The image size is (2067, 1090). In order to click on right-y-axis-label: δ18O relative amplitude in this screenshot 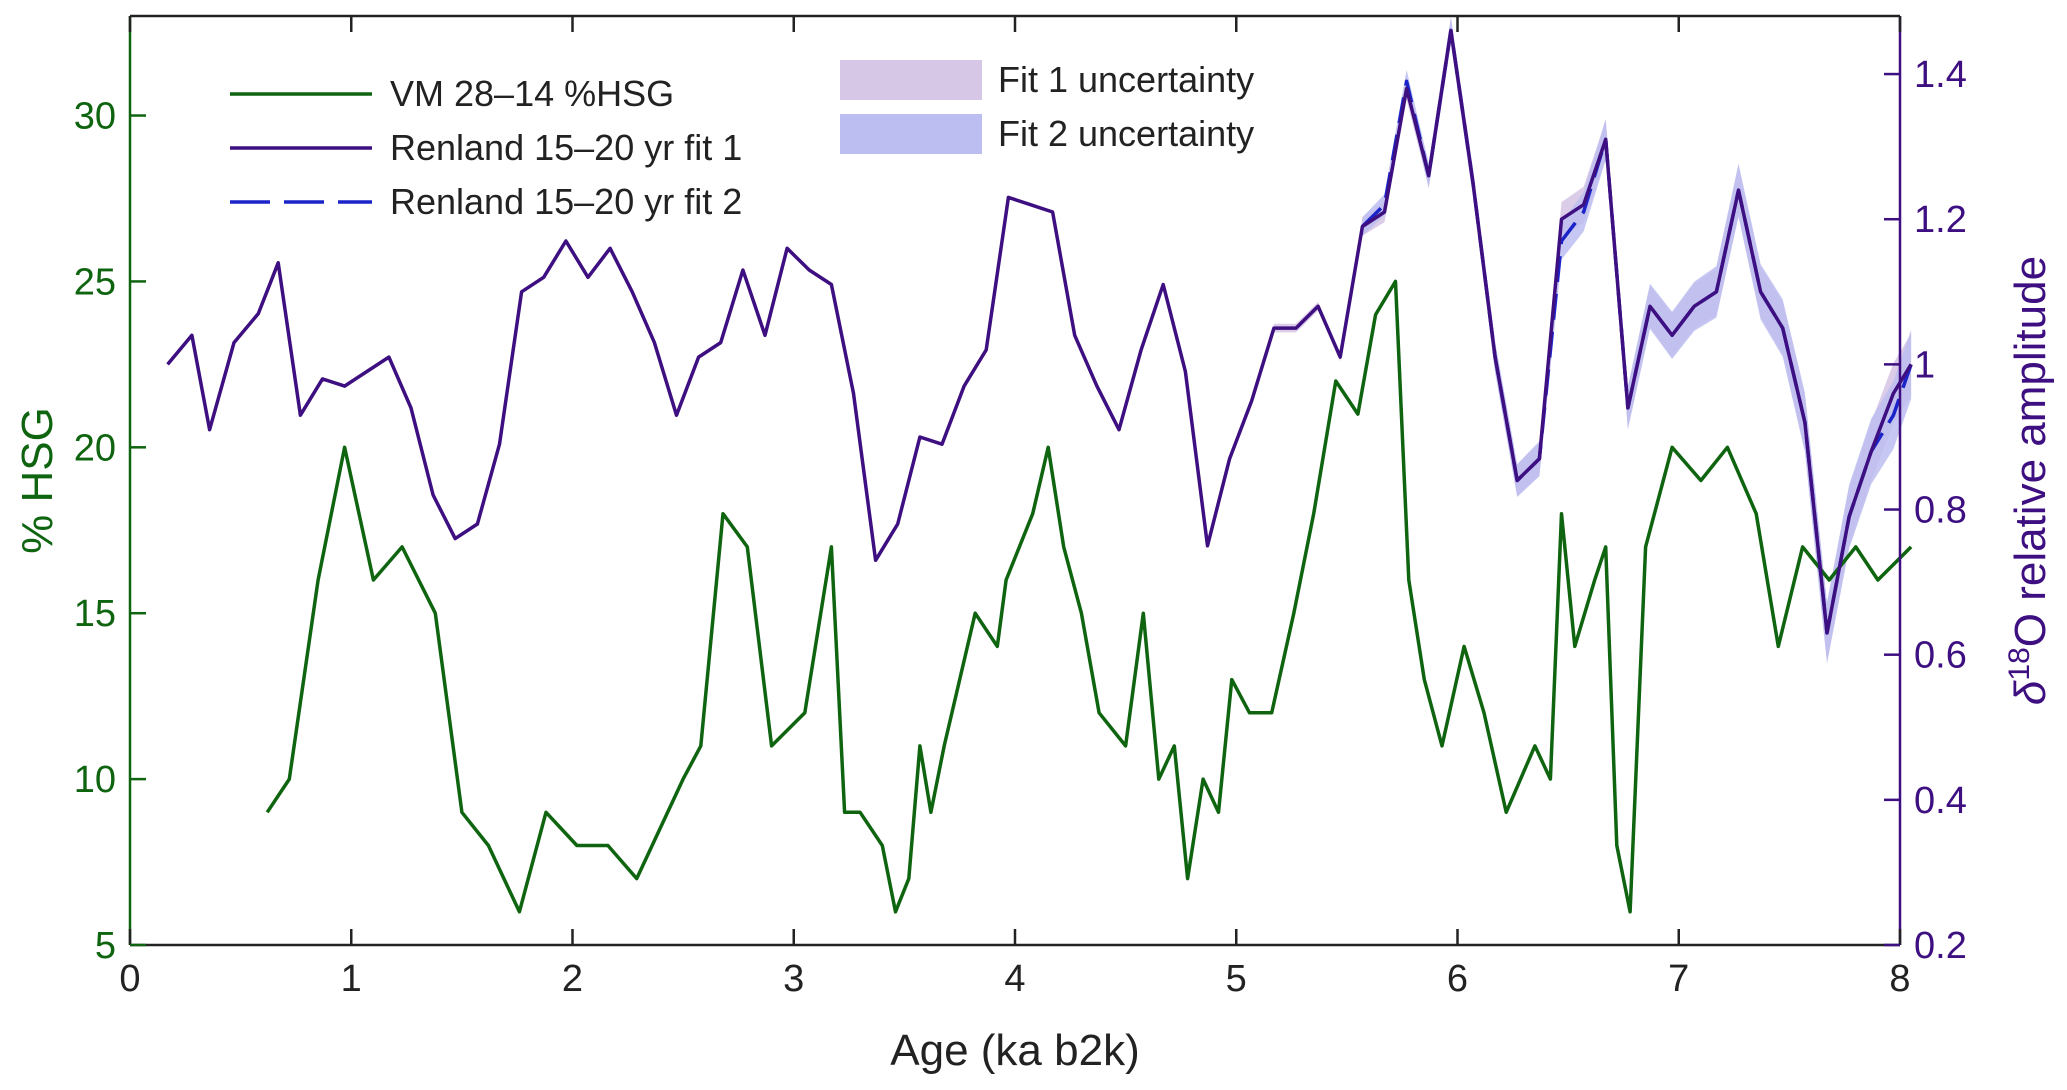, I will do `click(2029, 480)`.